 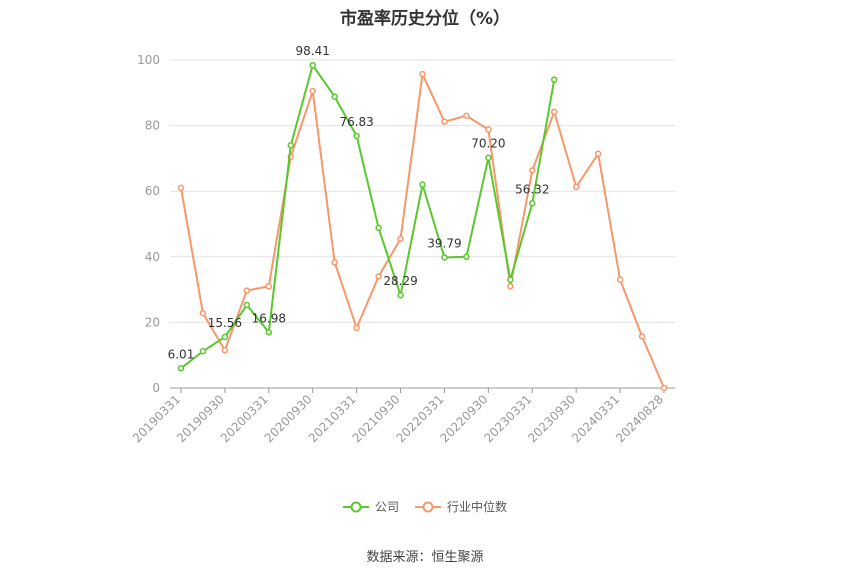 I want to click on legend-marker-company, so click(x=355, y=506).